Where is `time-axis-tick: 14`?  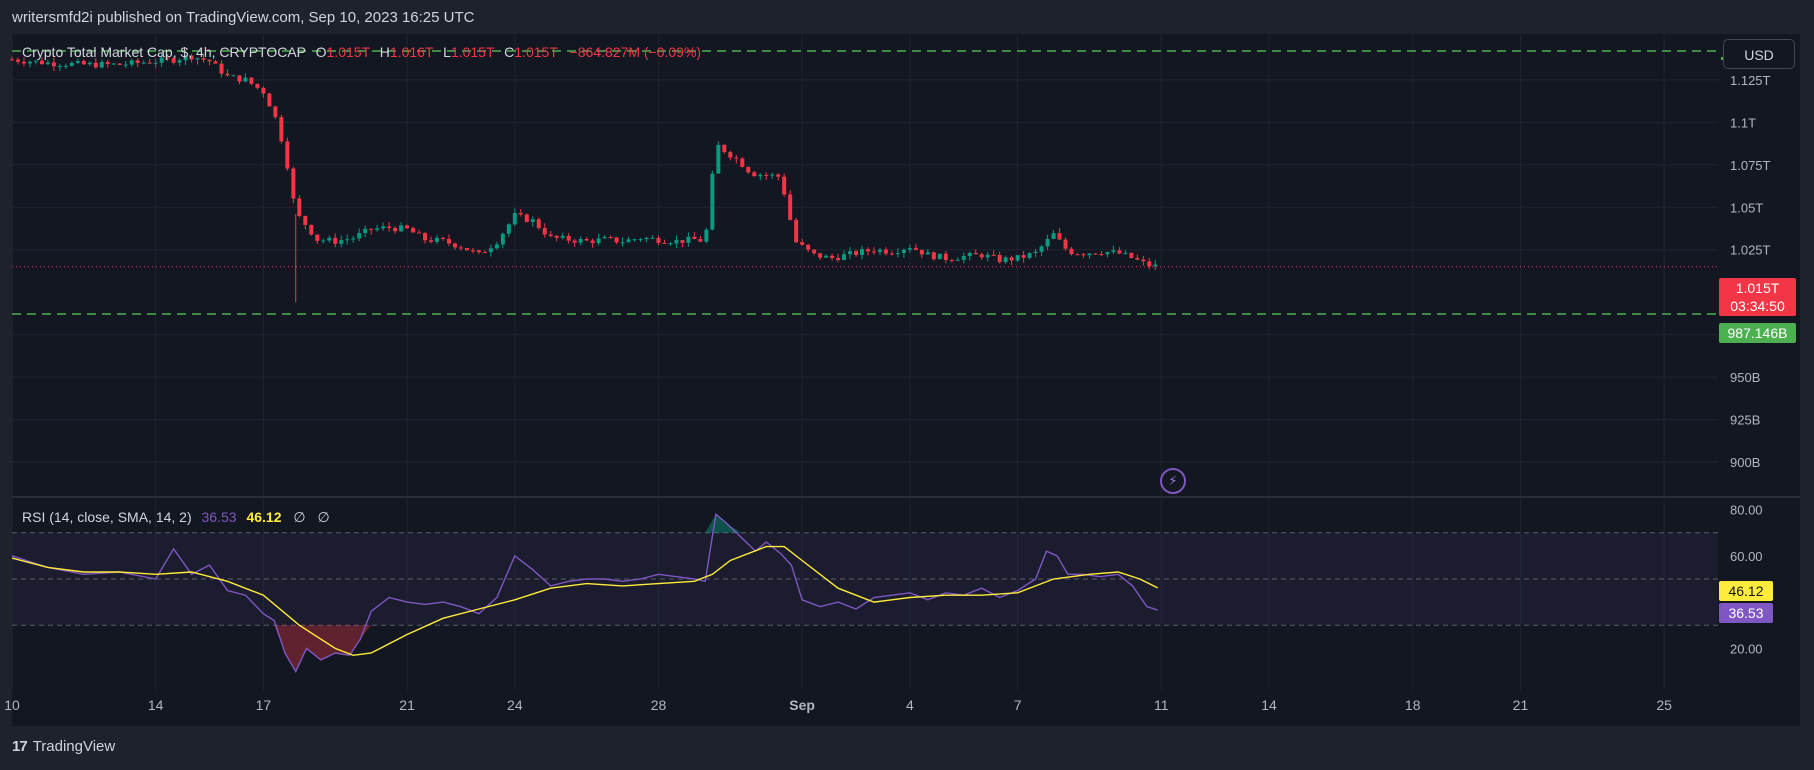
time-axis-tick: 14 is located at coordinates (1269, 705).